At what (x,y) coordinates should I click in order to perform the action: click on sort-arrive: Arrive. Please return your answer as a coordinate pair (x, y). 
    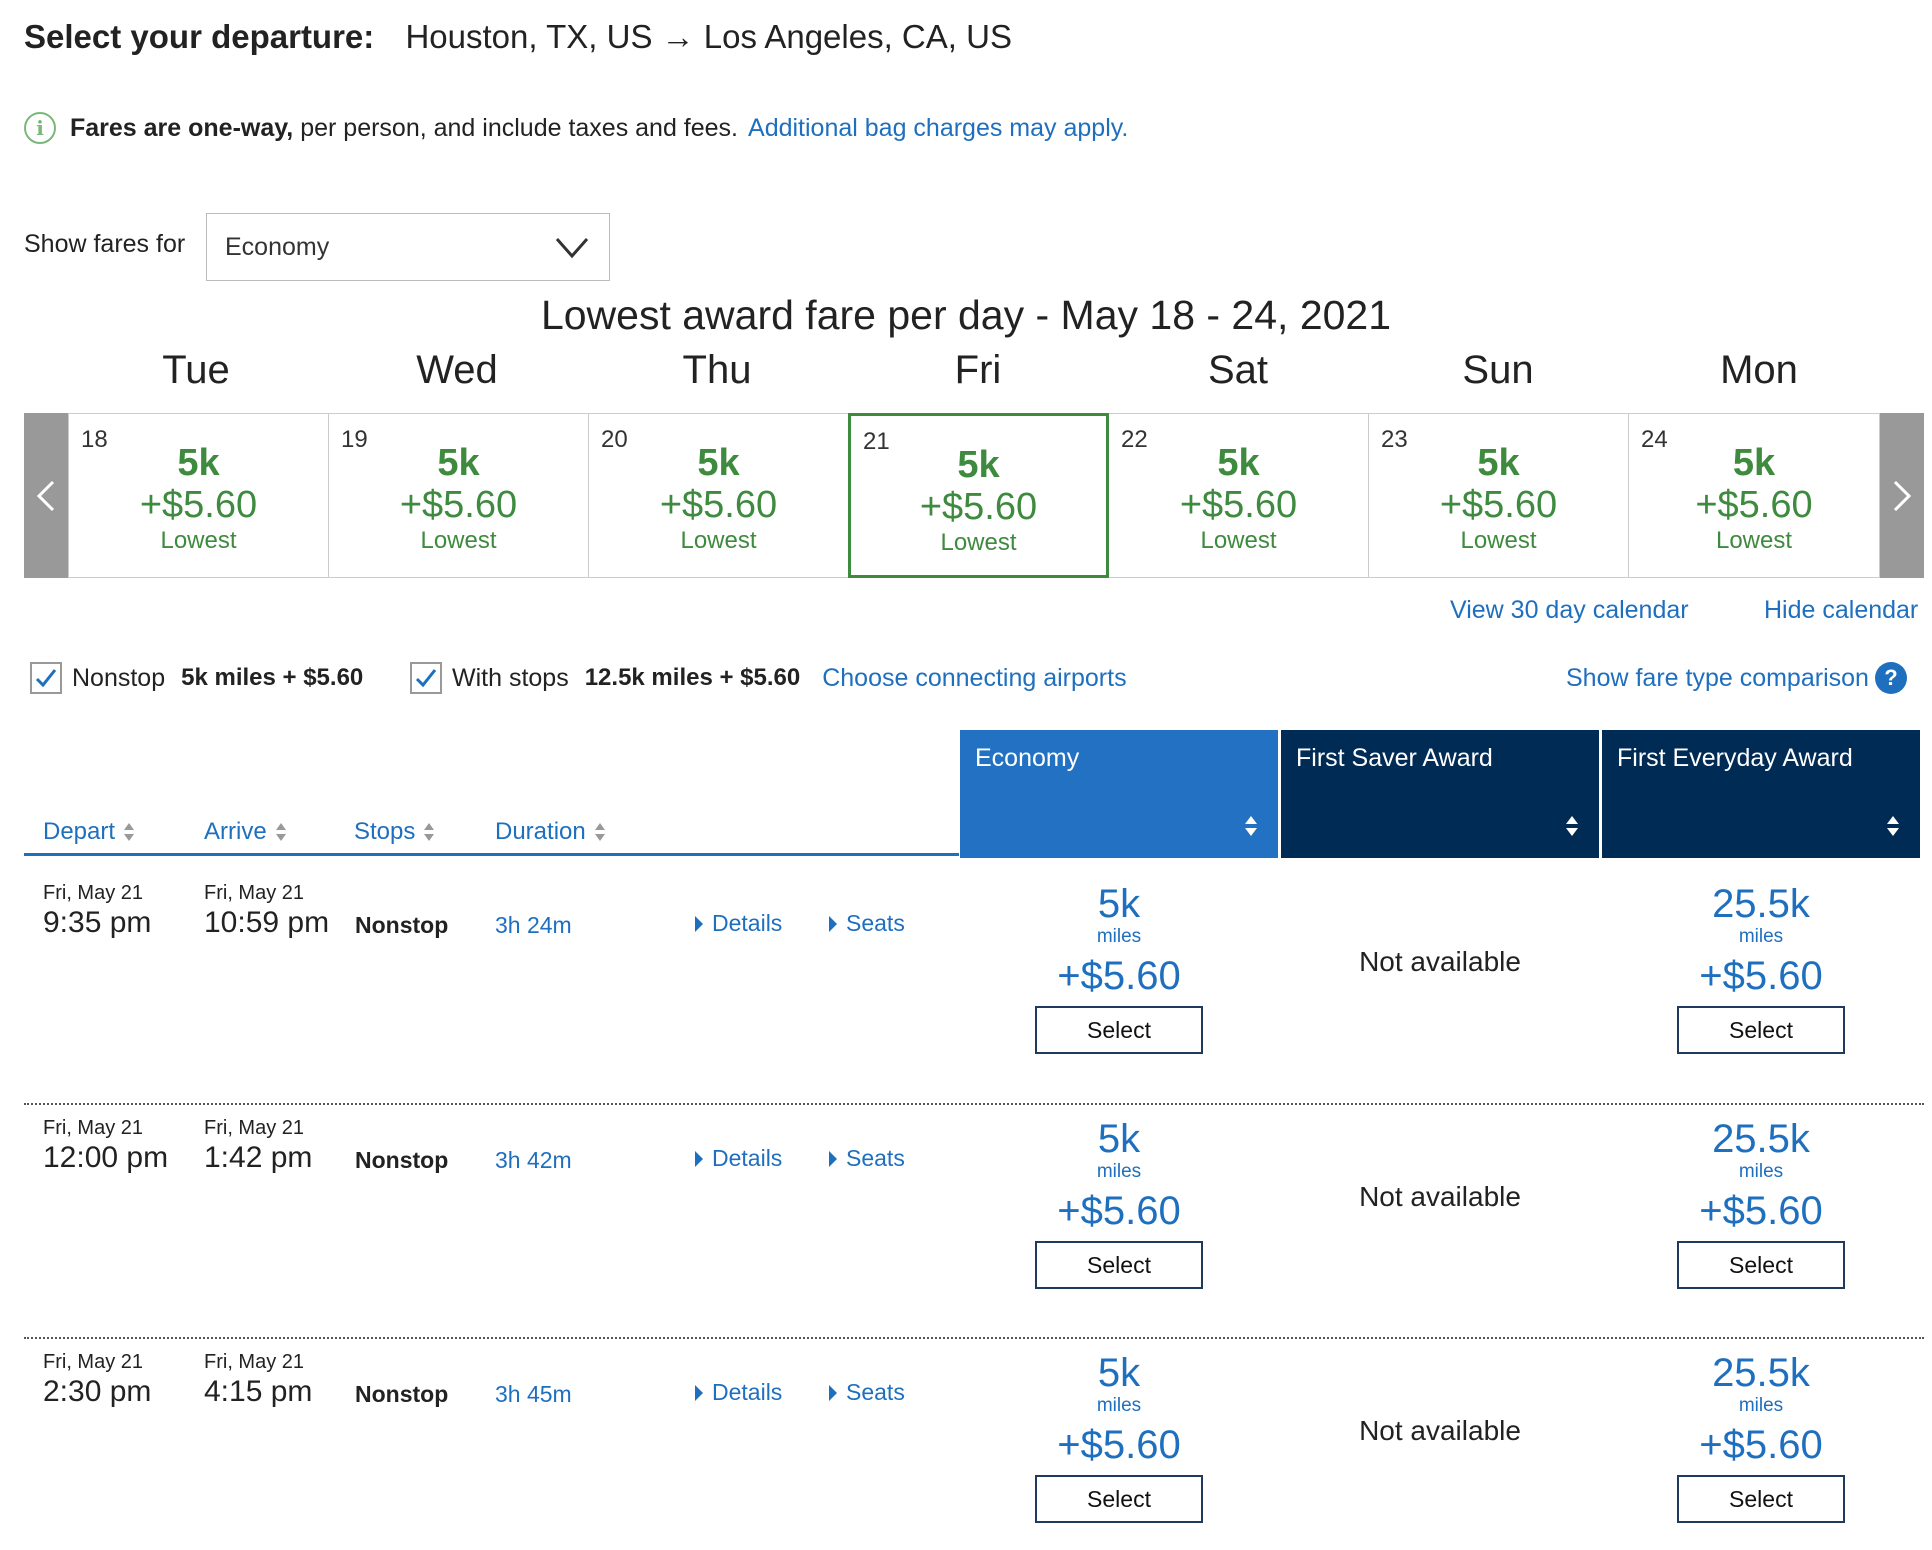
    Looking at the image, I should click on (245, 832).